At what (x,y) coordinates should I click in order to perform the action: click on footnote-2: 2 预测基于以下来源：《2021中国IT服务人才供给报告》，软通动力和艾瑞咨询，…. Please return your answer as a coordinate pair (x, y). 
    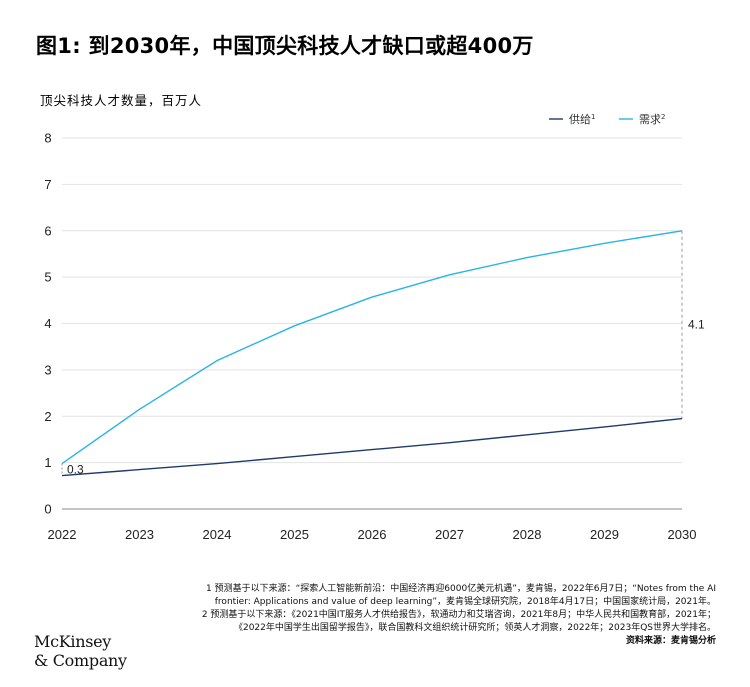
    Looking at the image, I should click on (458, 621).